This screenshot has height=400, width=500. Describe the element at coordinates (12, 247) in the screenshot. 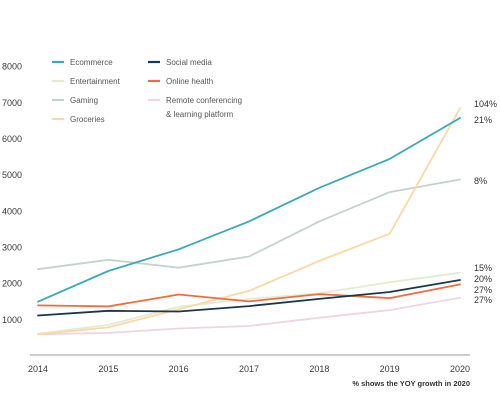

I see `y-tick-label: 3000` at that location.